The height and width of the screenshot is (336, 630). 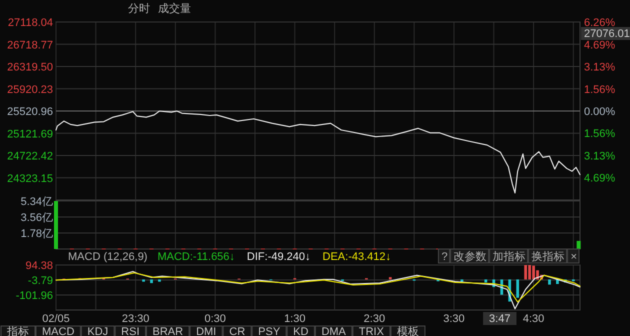 What do you see at coordinates (97, 331) in the screenshot?
I see `text: KDJ` at bounding box center [97, 331].